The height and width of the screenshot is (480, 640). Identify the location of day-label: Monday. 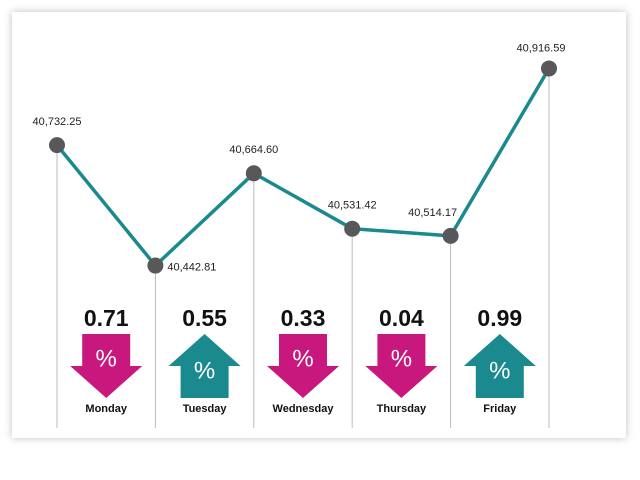
(106, 409).